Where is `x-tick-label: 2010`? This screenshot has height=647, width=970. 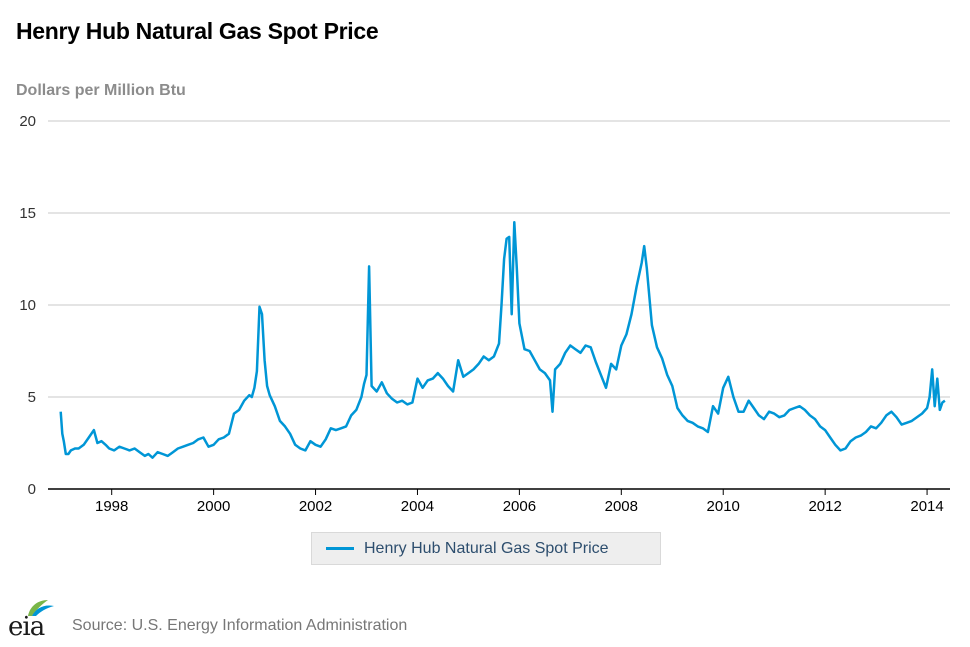
x-tick-label: 2010 is located at coordinates (723, 506).